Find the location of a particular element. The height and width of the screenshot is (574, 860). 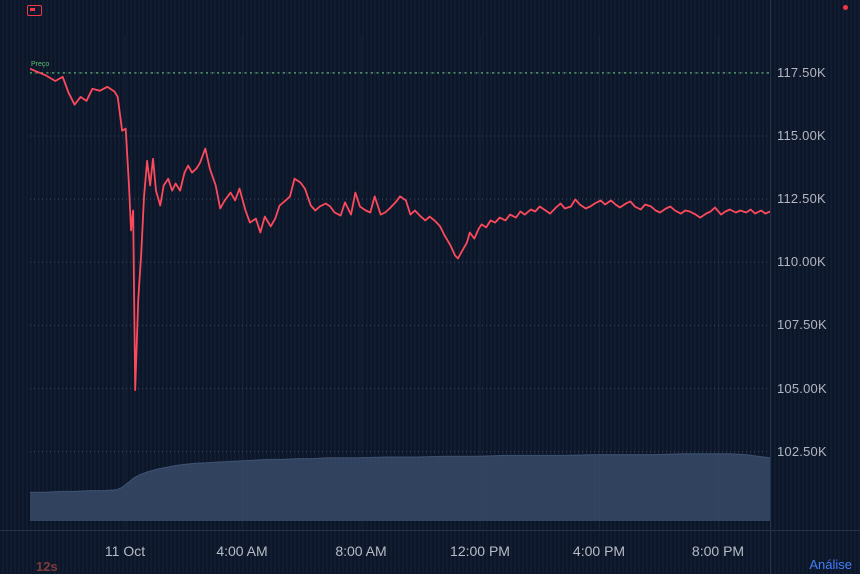

time-scale-label: 4:00 PM is located at coordinates (599, 551).